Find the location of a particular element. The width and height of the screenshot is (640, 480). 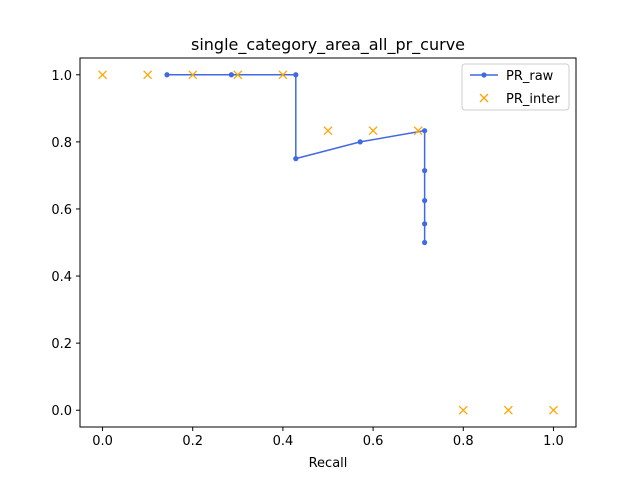

series-line-pr-raw is located at coordinates (296, 158).